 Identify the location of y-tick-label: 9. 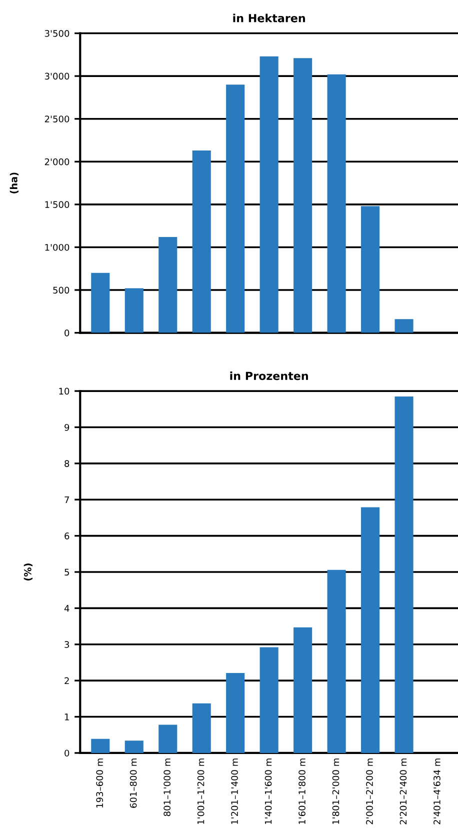
(67, 427).